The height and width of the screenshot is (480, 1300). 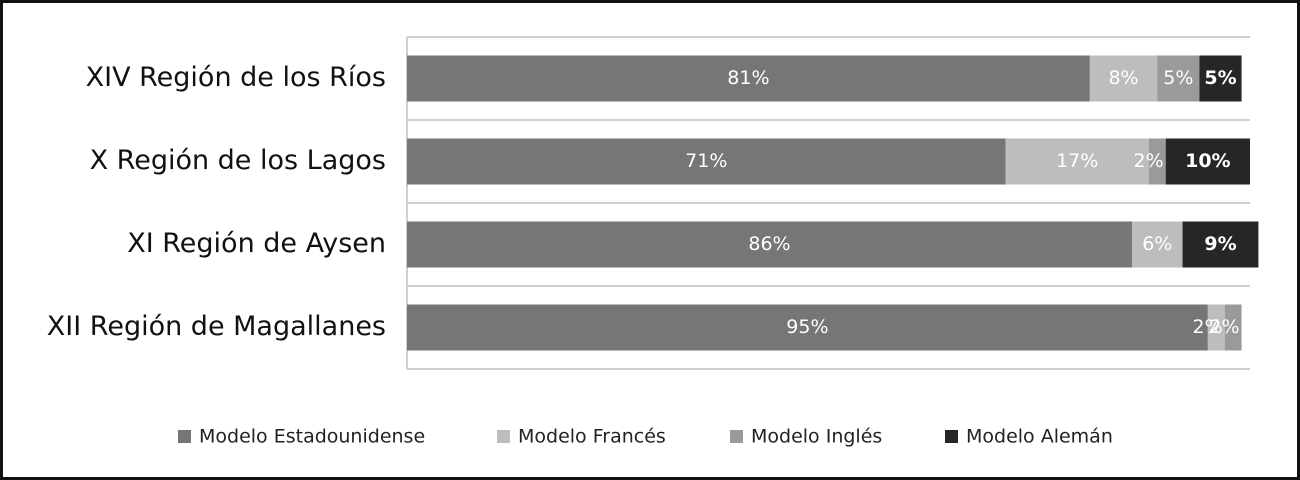 I want to click on legend-label: Modelo Estadounidense, so click(x=312, y=437).